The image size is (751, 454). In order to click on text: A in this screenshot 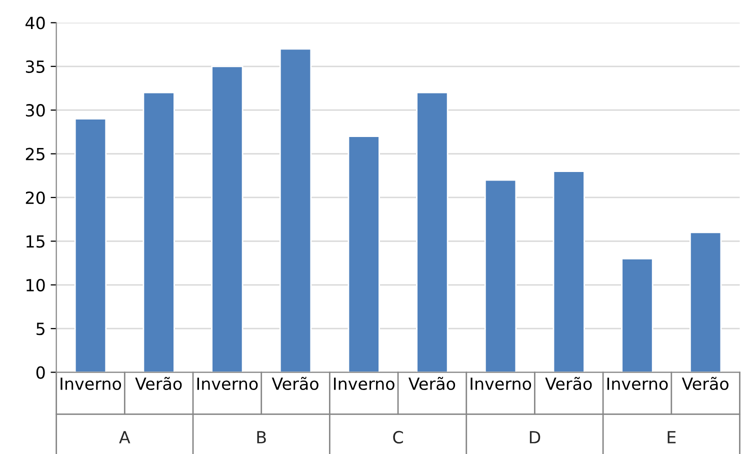, I will do `click(124, 437)`.